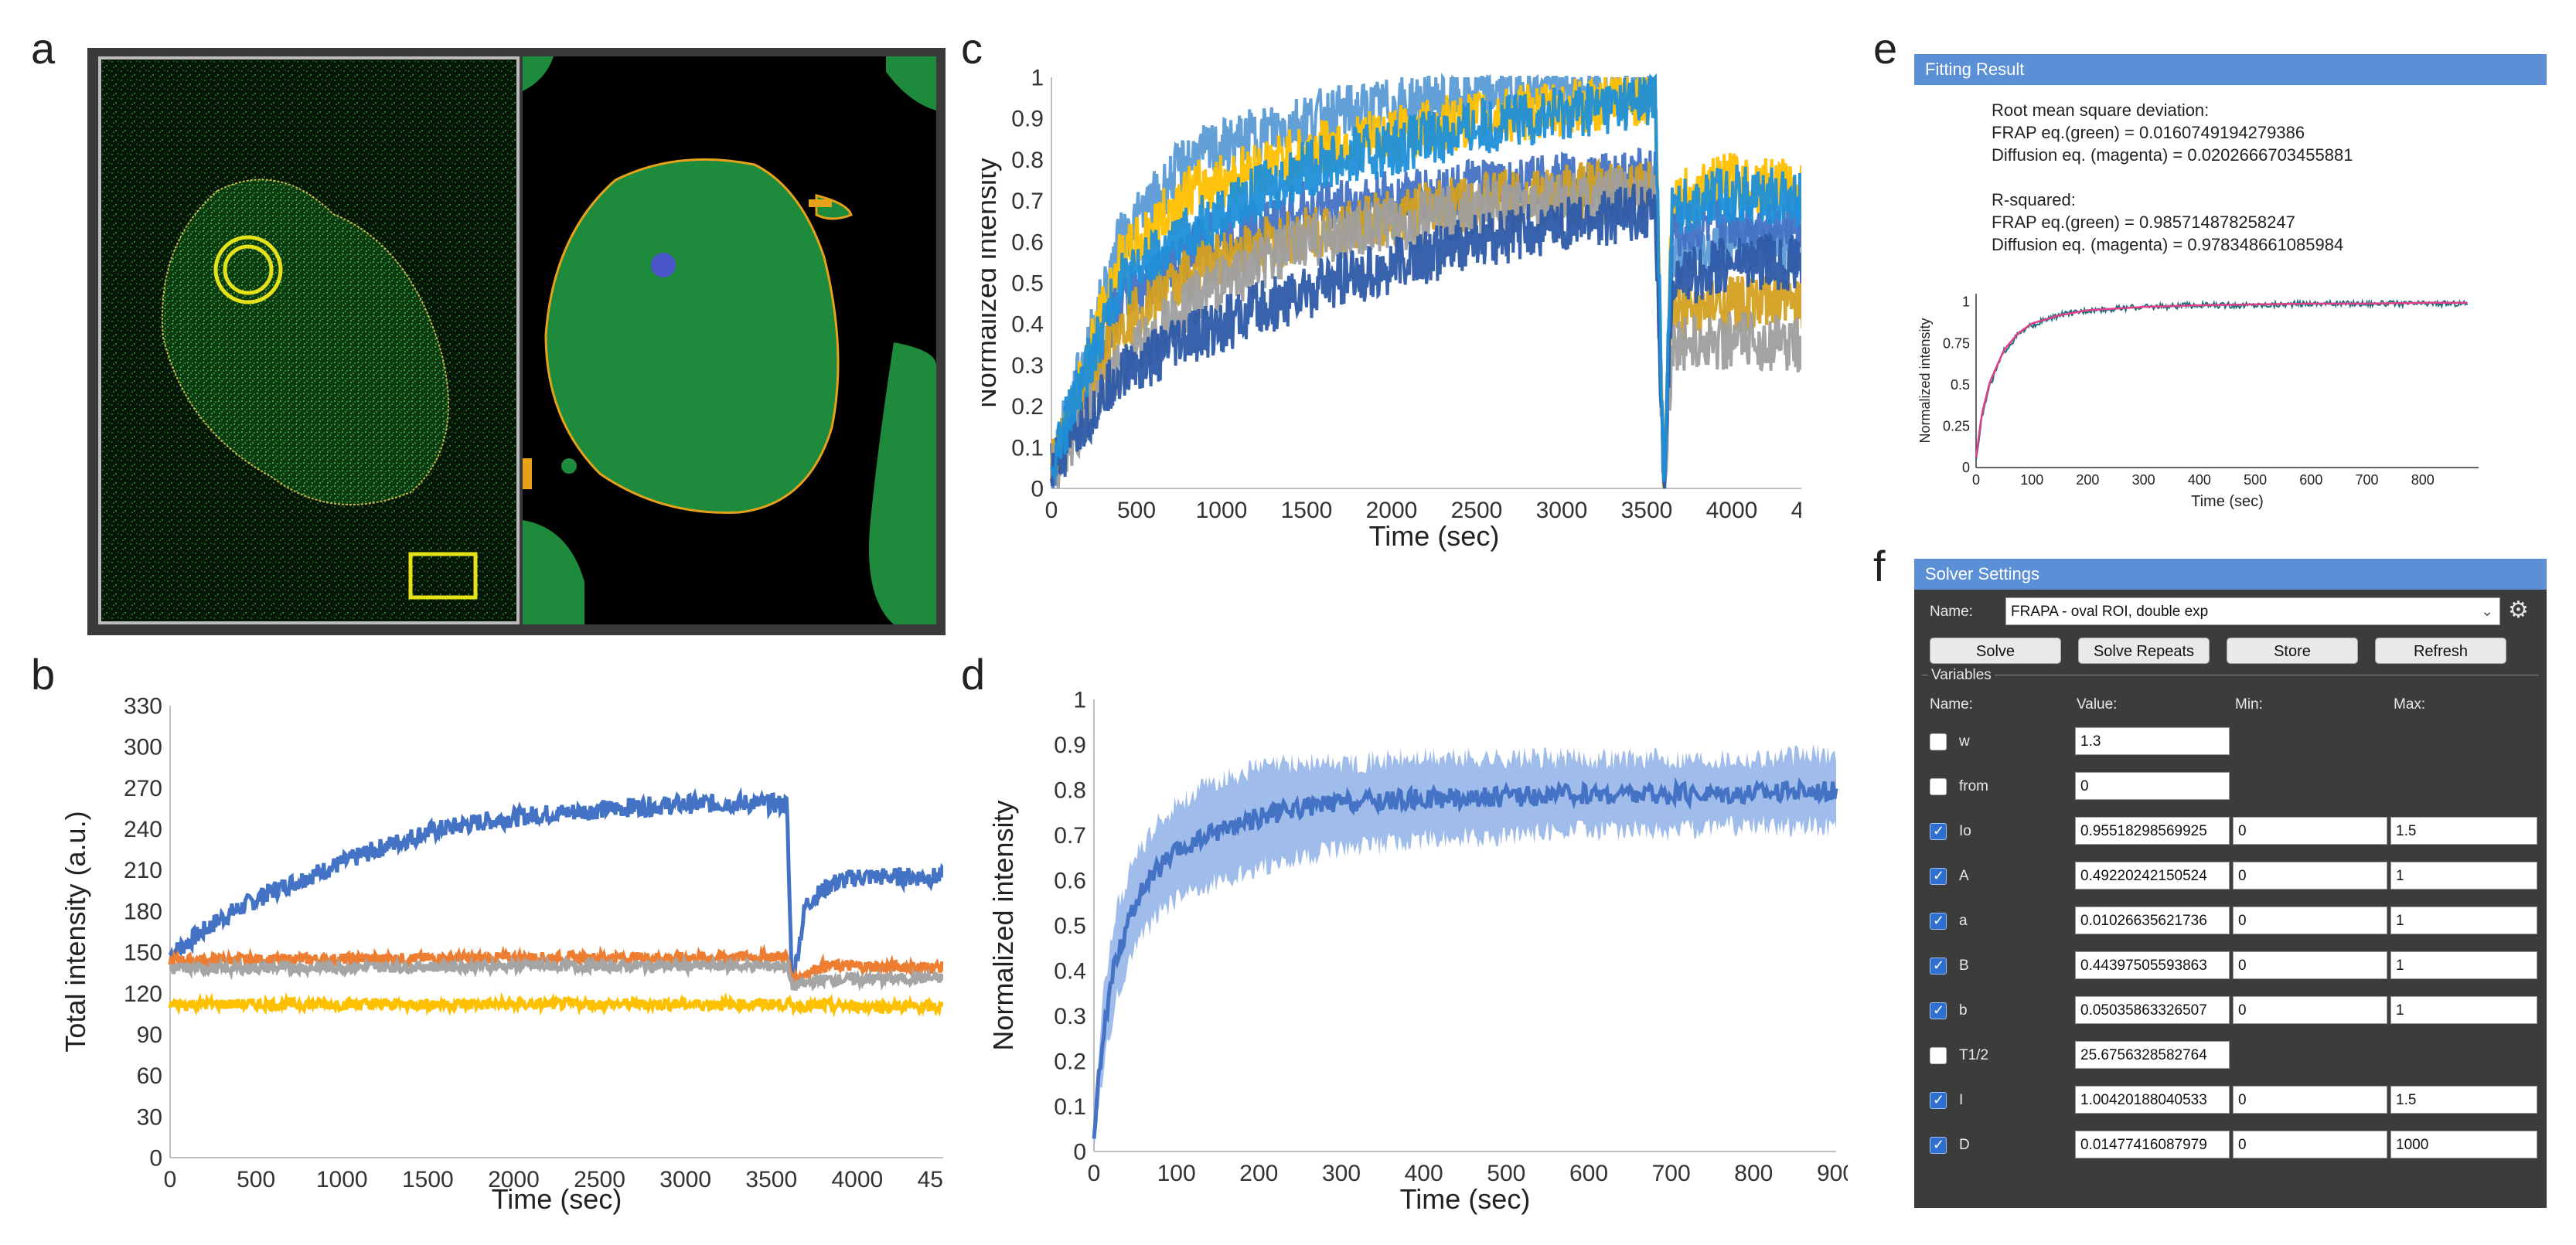  Describe the element at coordinates (1961, 1100) in the screenshot. I see `variable-name: I` at that location.